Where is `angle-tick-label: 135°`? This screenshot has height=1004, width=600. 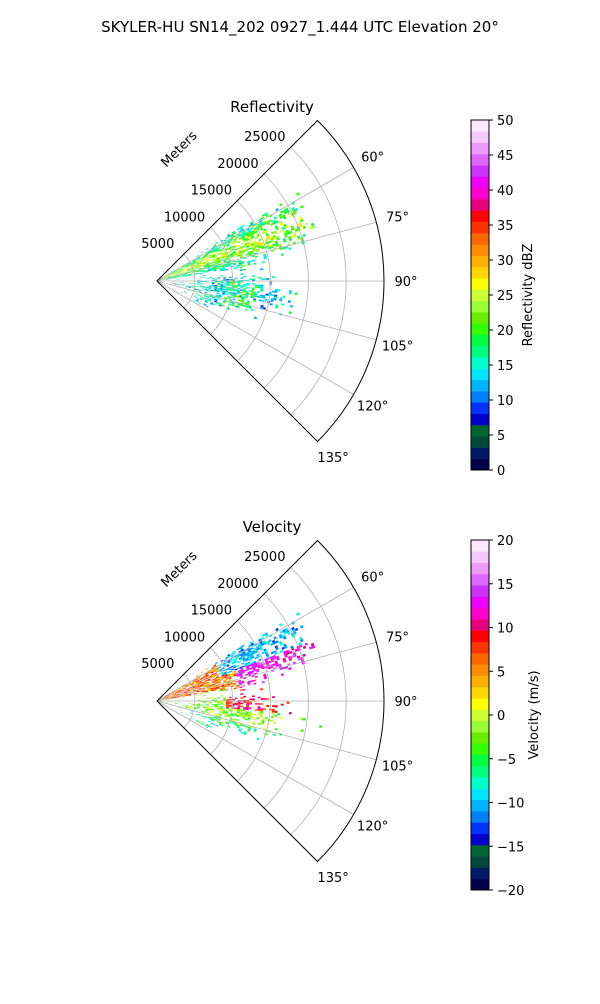 angle-tick-label: 135° is located at coordinates (332, 878).